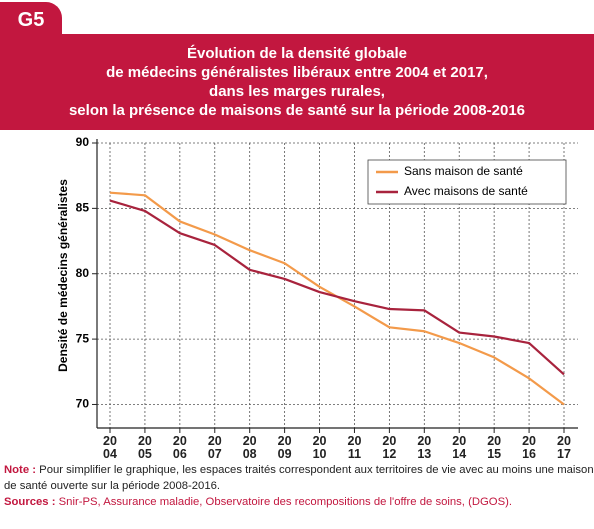  Describe the element at coordinates (30, 502) in the screenshot. I see `sources-label: Sources :` at that location.